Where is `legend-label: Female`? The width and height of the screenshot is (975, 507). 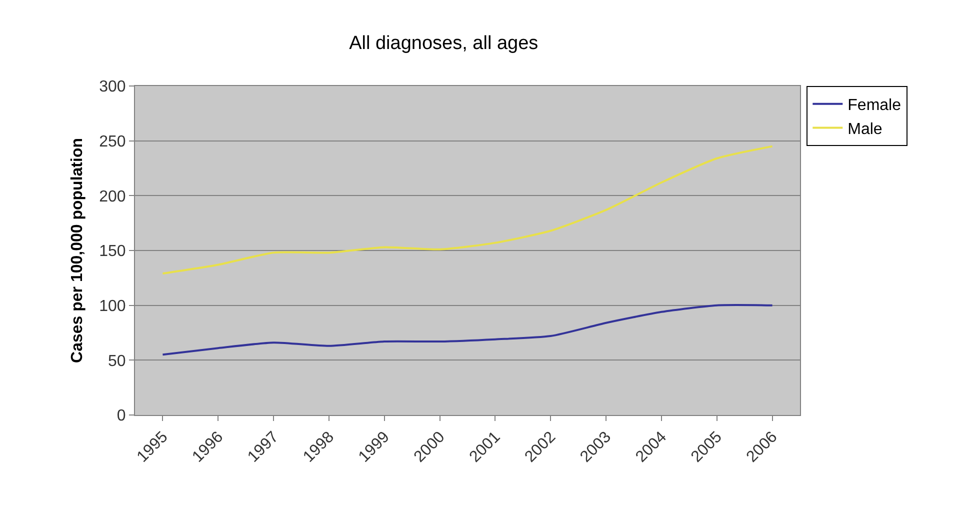 legend-label: Female is located at coordinates (875, 105).